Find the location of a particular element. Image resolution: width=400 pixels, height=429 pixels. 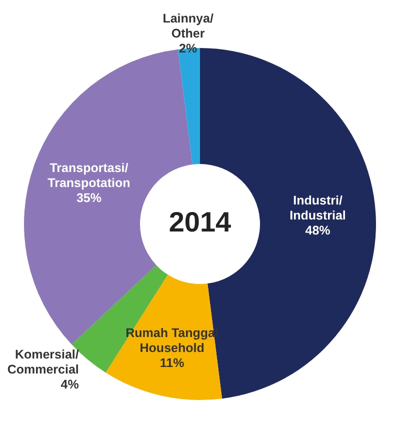

data-label: 4% is located at coordinates (69, 385).